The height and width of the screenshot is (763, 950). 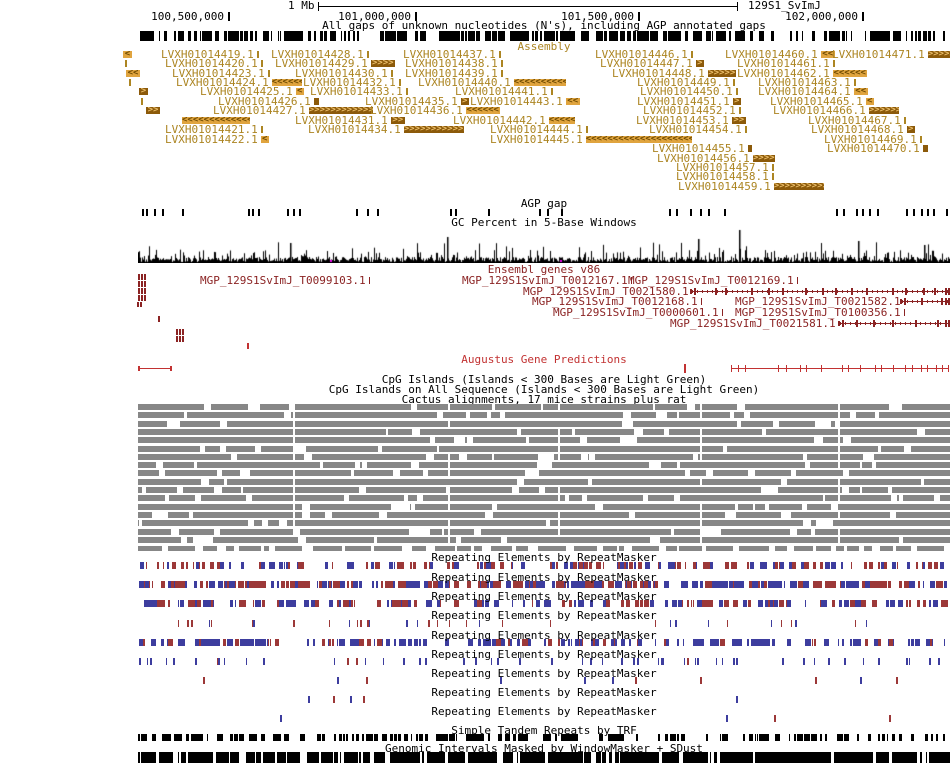 What do you see at coordinates (807, 82) in the screenshot?
I see `assembly-item: LVXH01014463.1` at bounding box center [807, 82].